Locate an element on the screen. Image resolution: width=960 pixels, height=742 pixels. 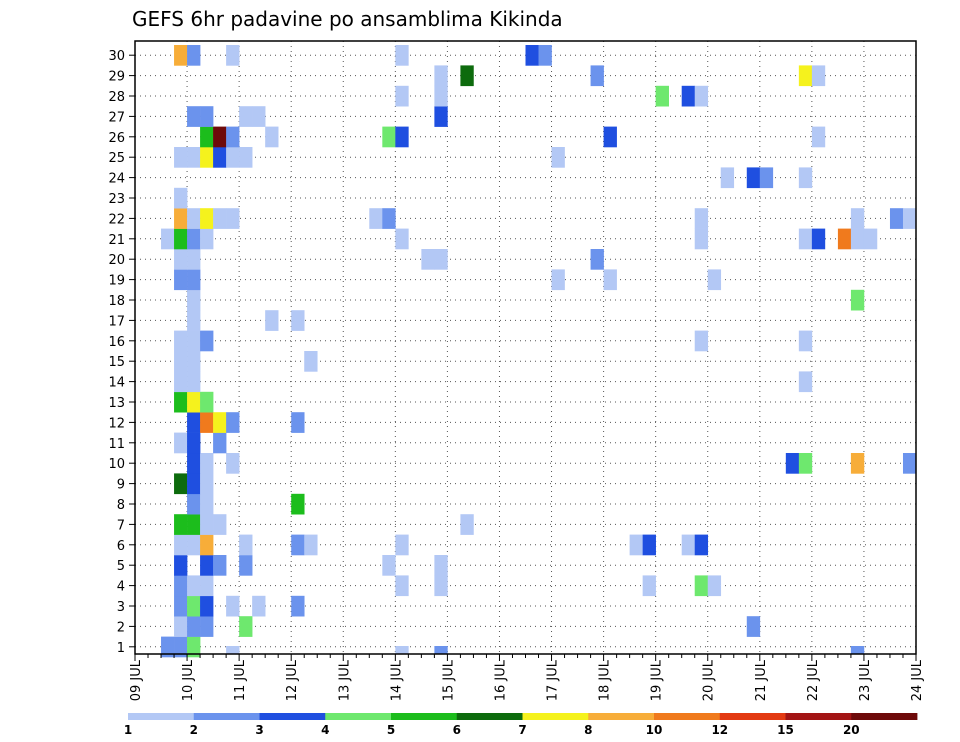
x-tick-label: 18 JUL is located at coordinates (605, 680).